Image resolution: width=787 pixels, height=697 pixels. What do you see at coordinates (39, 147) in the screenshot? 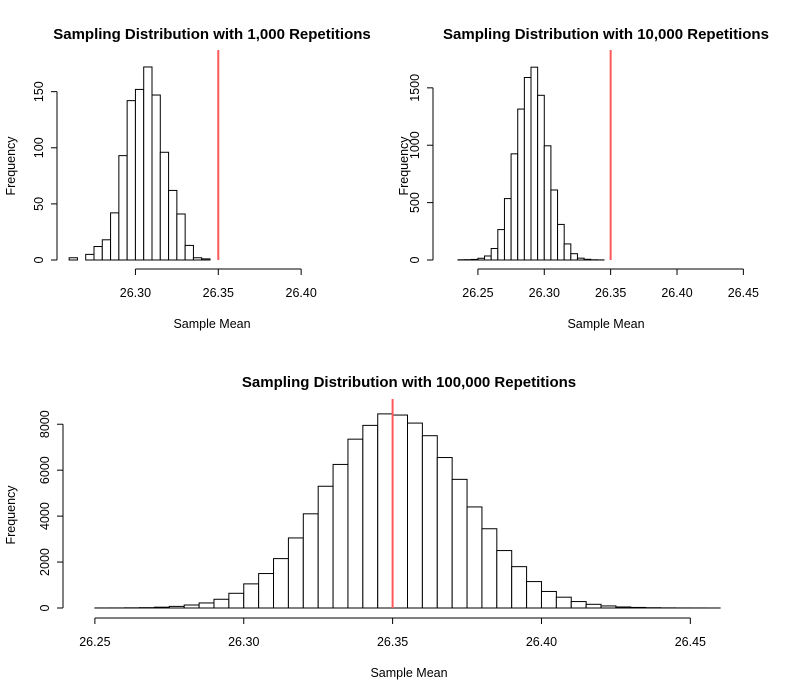
I see `y-tick-label: 100` at bounding box center [39, 147].